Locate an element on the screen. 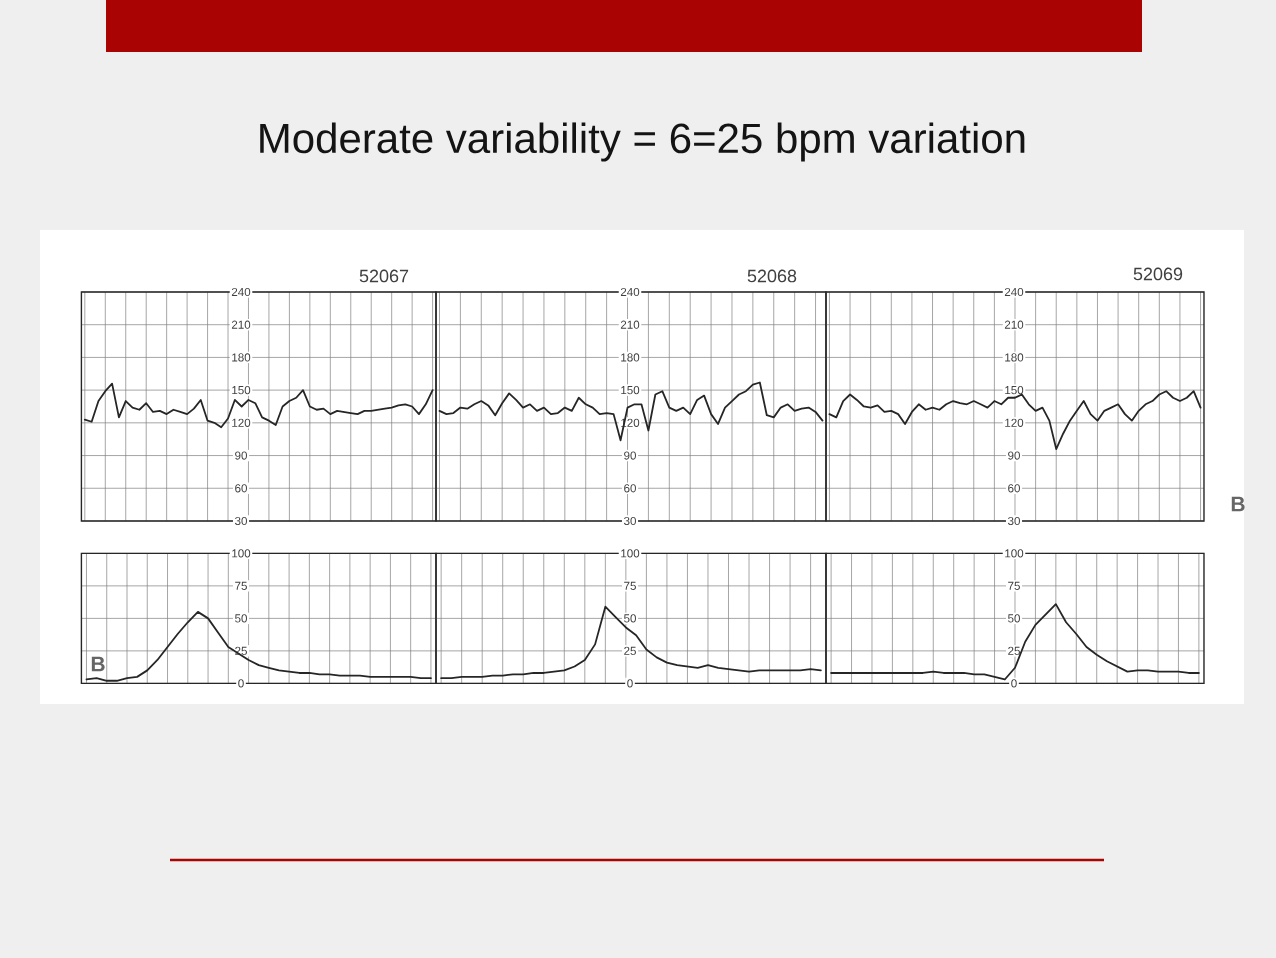 This screenshot has height=958, width=1276. annotation: B is located at coordinates (98, 664).